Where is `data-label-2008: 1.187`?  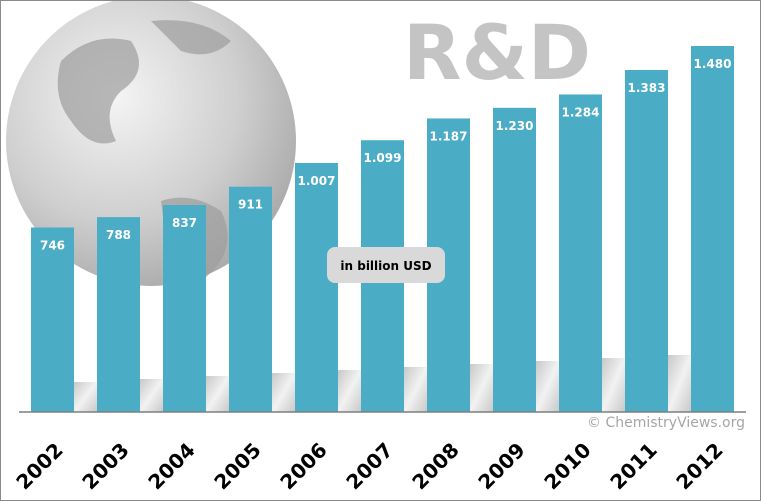 data-label-2008: 1.187 is located at coordinates (449, 136).